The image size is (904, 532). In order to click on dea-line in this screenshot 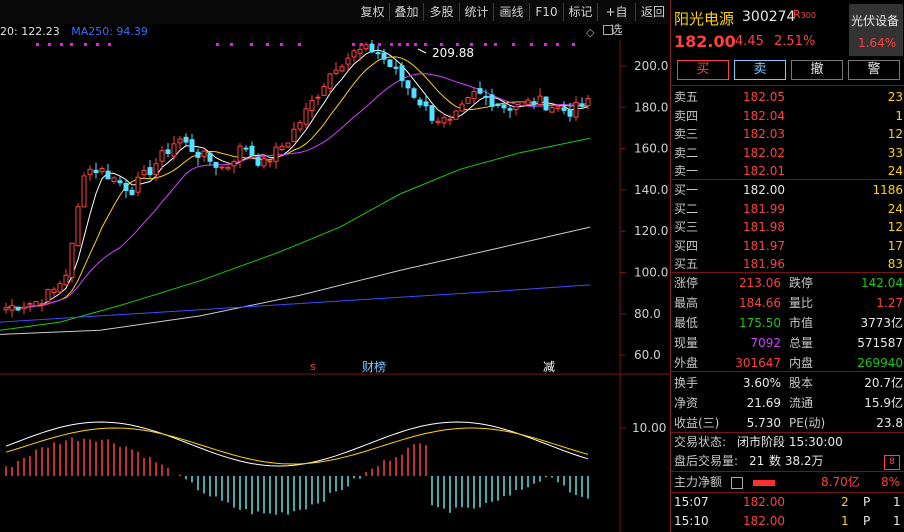, I will do `click(297, 446)`.